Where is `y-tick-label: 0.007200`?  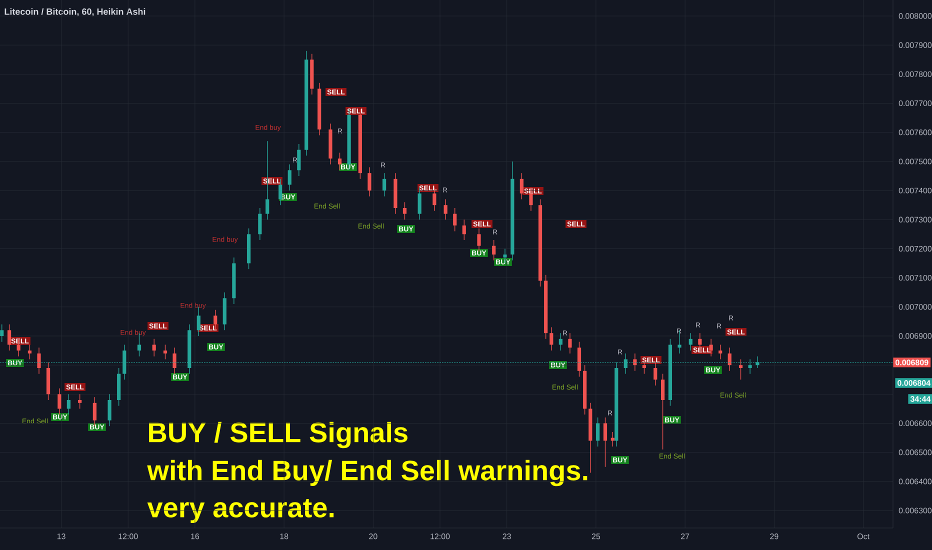 y-tick-label: 0.007200 is located at coordinates (915, 249).